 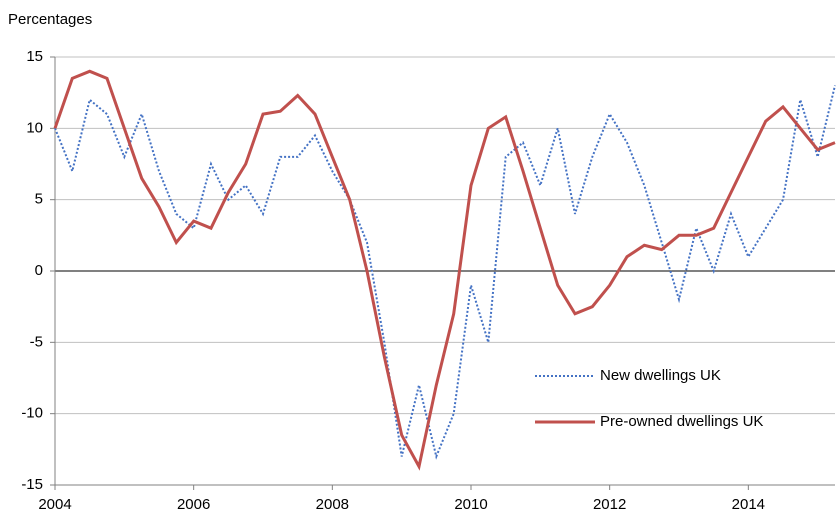 I want to click on x-tick-label: 2012, so click(x=609, y=504).